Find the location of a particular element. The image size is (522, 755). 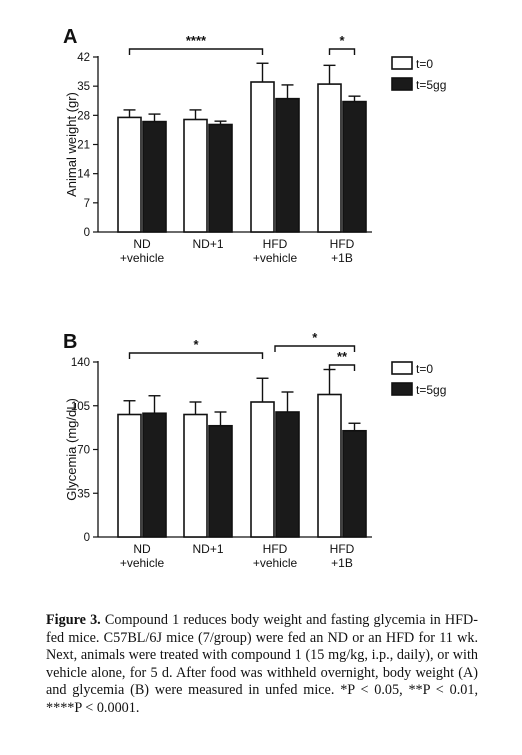

panel-label: A is located at coordinates (70, 37).